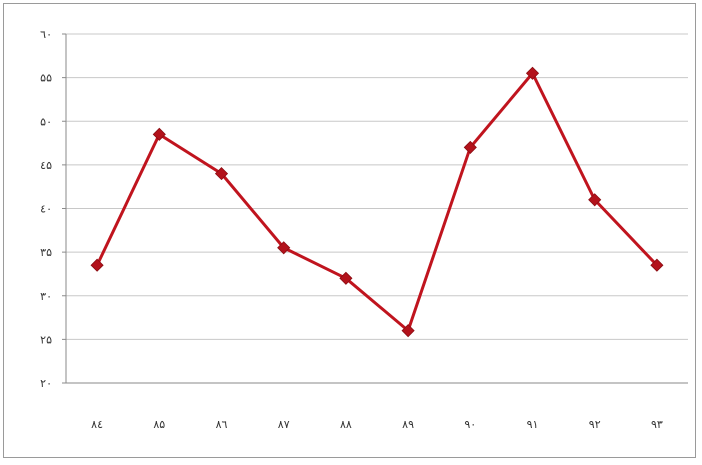  Describe the element at coordinates (533, 424) in the screenshot. I see `x-tick-label: ۹۱` at that location.